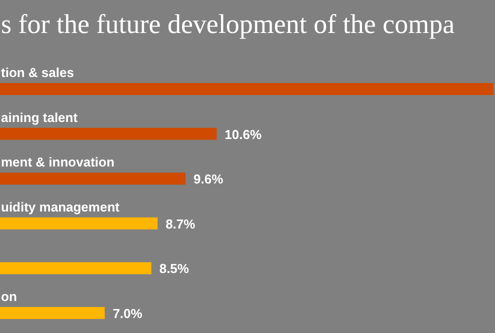  What do you see at coordinates (57, 162) in the screenshot?
I see `y-tick-label: ment & innovation` at bounding box center [57, 162].